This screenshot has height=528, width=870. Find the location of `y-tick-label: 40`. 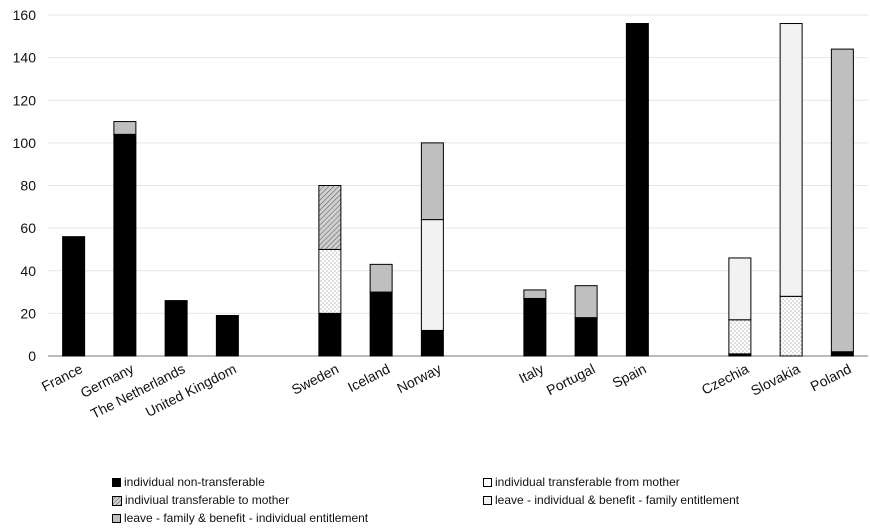

y-tick-label: 40 is located at coordinates (28, 271).